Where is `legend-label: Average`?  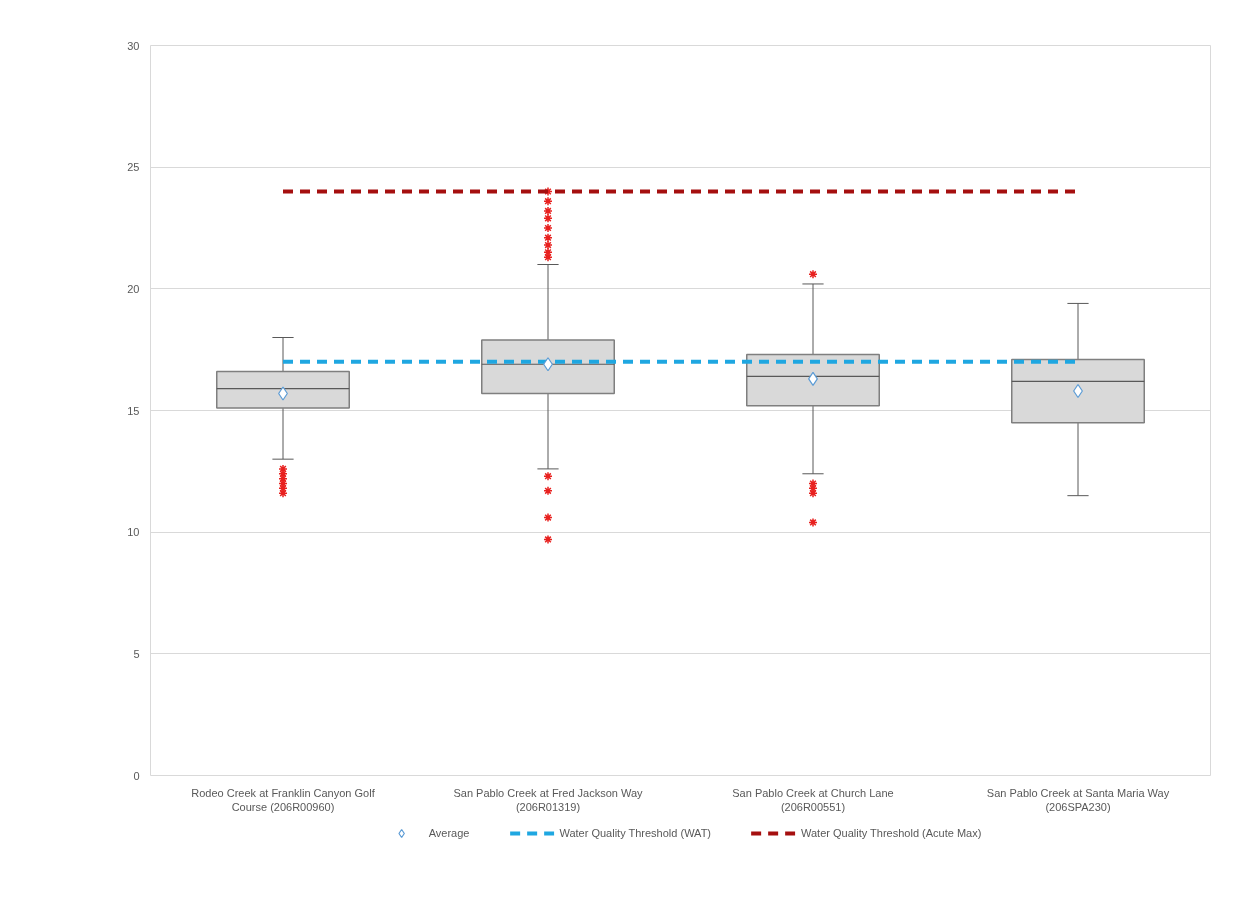 legend-label: Average is located at coordinates (449, 833).